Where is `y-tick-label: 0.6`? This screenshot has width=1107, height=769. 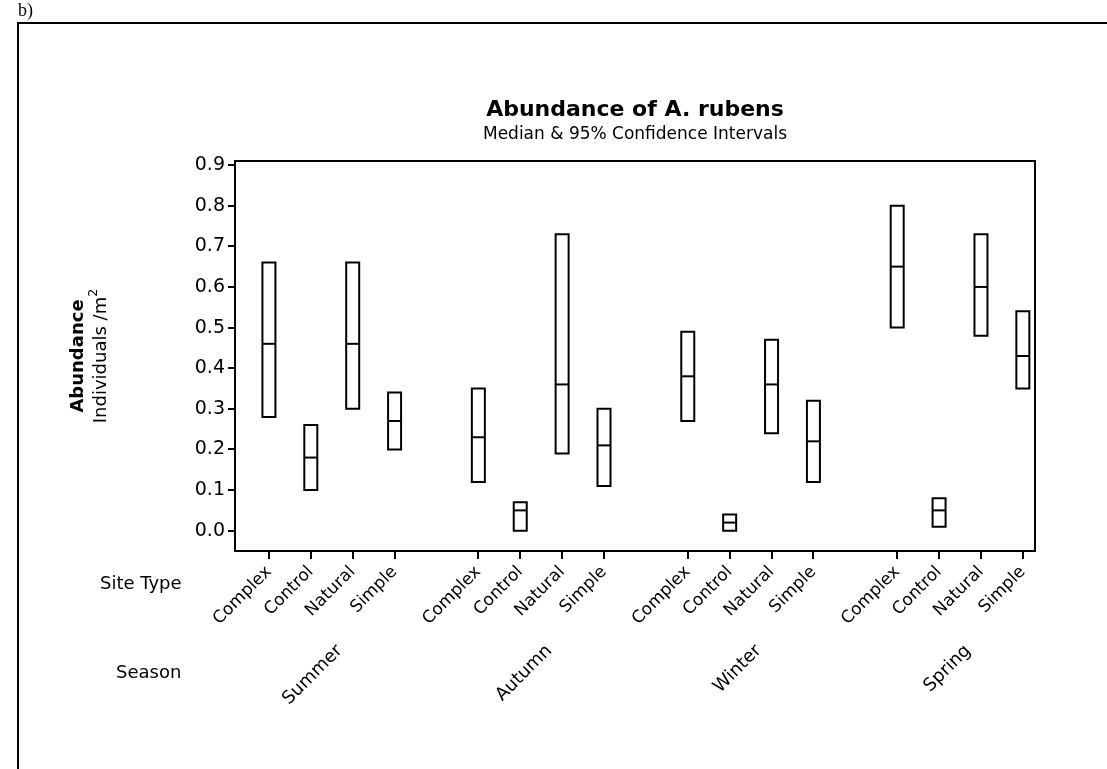
y-tick-label: 0.6 is located at coordinates (209, 284).